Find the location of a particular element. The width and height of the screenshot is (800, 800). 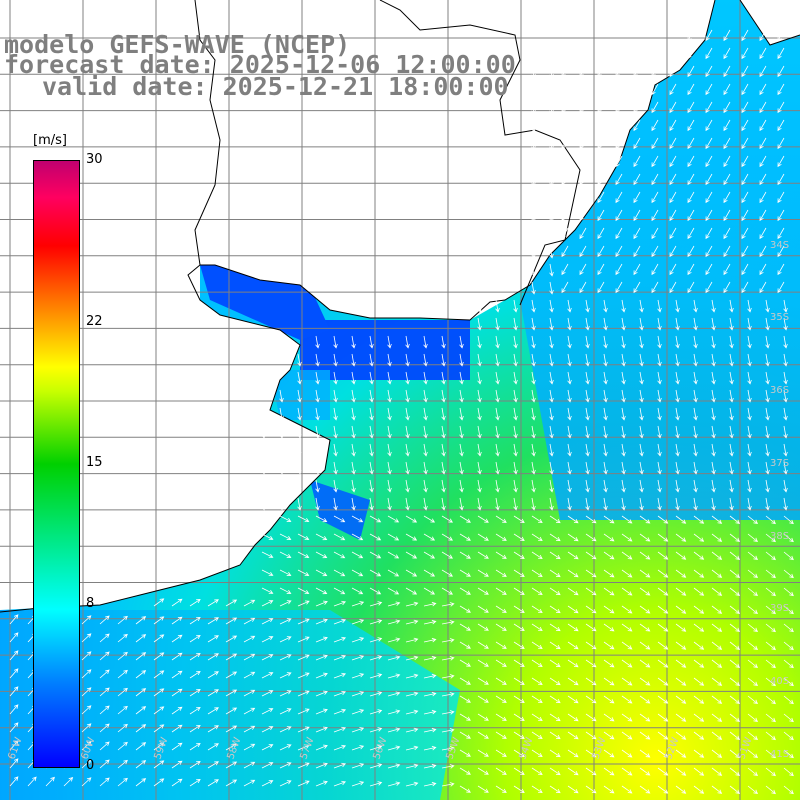

colorbar-tick-label: 30 is located at coordinates (94, 159).